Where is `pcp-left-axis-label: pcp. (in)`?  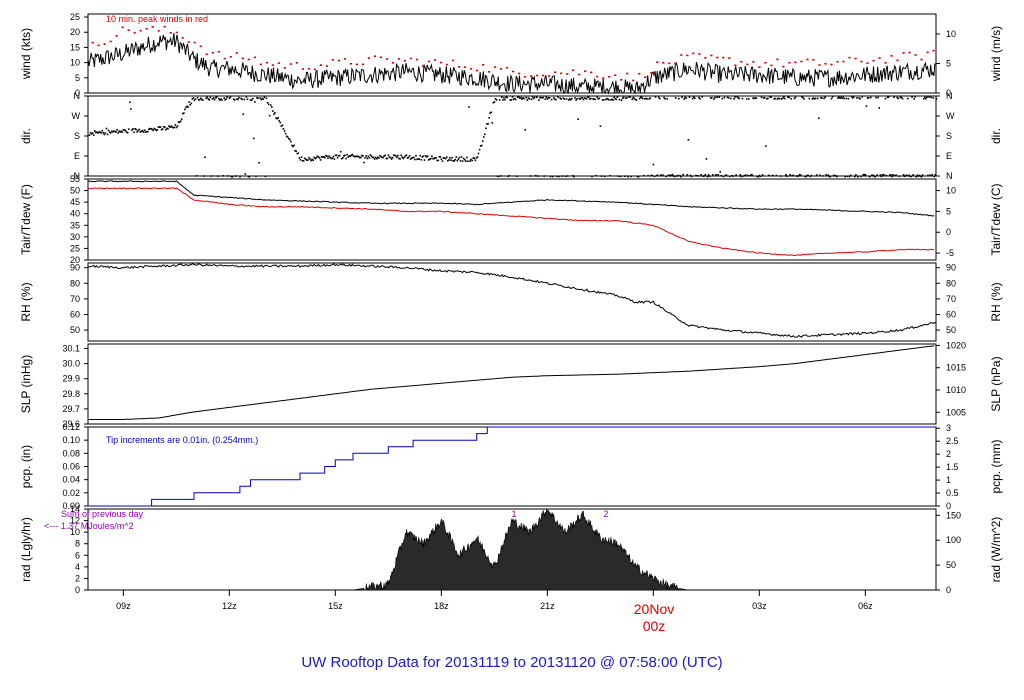 pcp-left-axis-label: pcp. (in) is located at coordinates (26, 466).